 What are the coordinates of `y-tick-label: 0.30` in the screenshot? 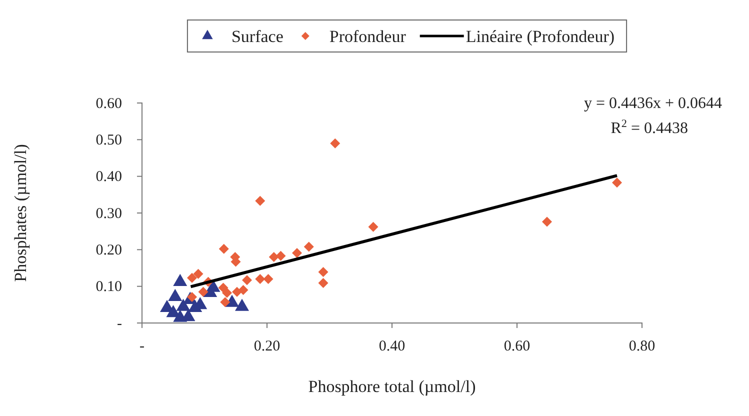 It's located at (109, 214).